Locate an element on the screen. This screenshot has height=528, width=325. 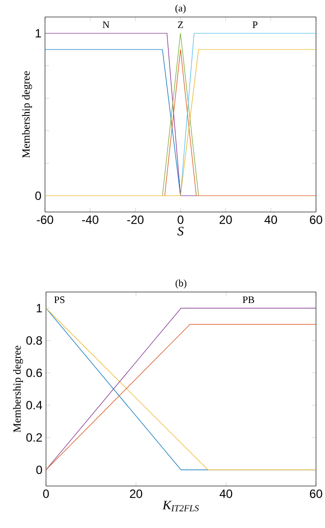
x-tick-label: -20 is located at coordinates (135, 220).